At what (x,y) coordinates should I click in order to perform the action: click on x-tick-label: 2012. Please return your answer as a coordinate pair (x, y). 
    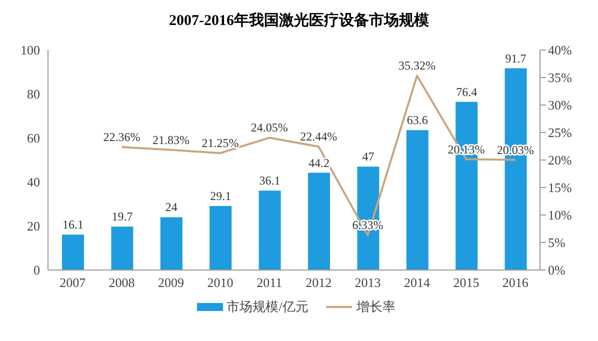
    Looking at the image, I should click on (319, 282).